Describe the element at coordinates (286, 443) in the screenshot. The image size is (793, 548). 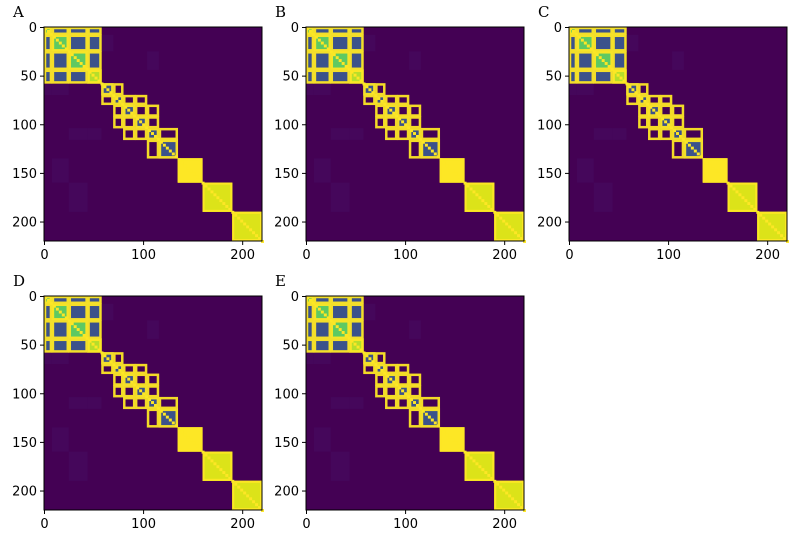
I see `y-tick-label: 150` at that location.